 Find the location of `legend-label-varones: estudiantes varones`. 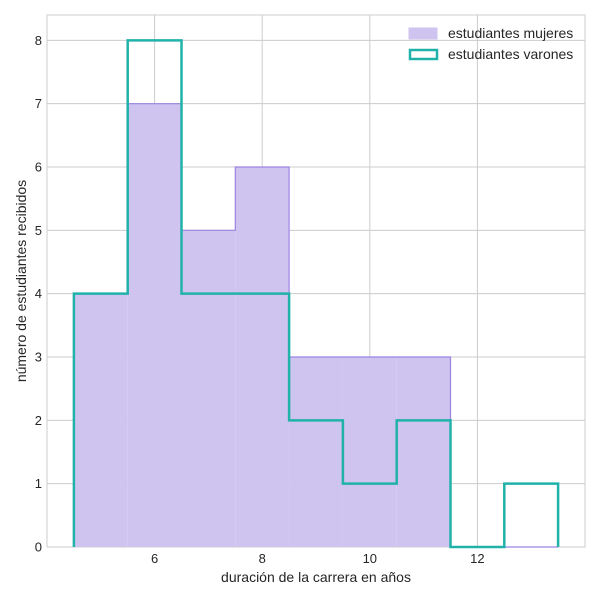

legend-label-varones: estudiantes varones is located at coordinates (510, 54).